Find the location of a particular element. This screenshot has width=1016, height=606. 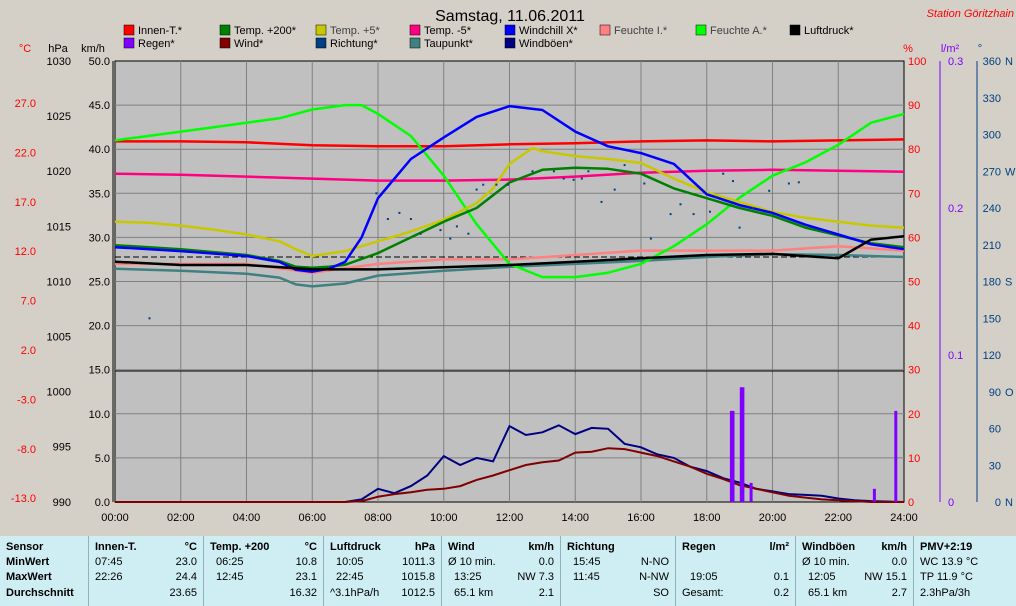

regen-header: Regen is located at coordinates (699, 547).